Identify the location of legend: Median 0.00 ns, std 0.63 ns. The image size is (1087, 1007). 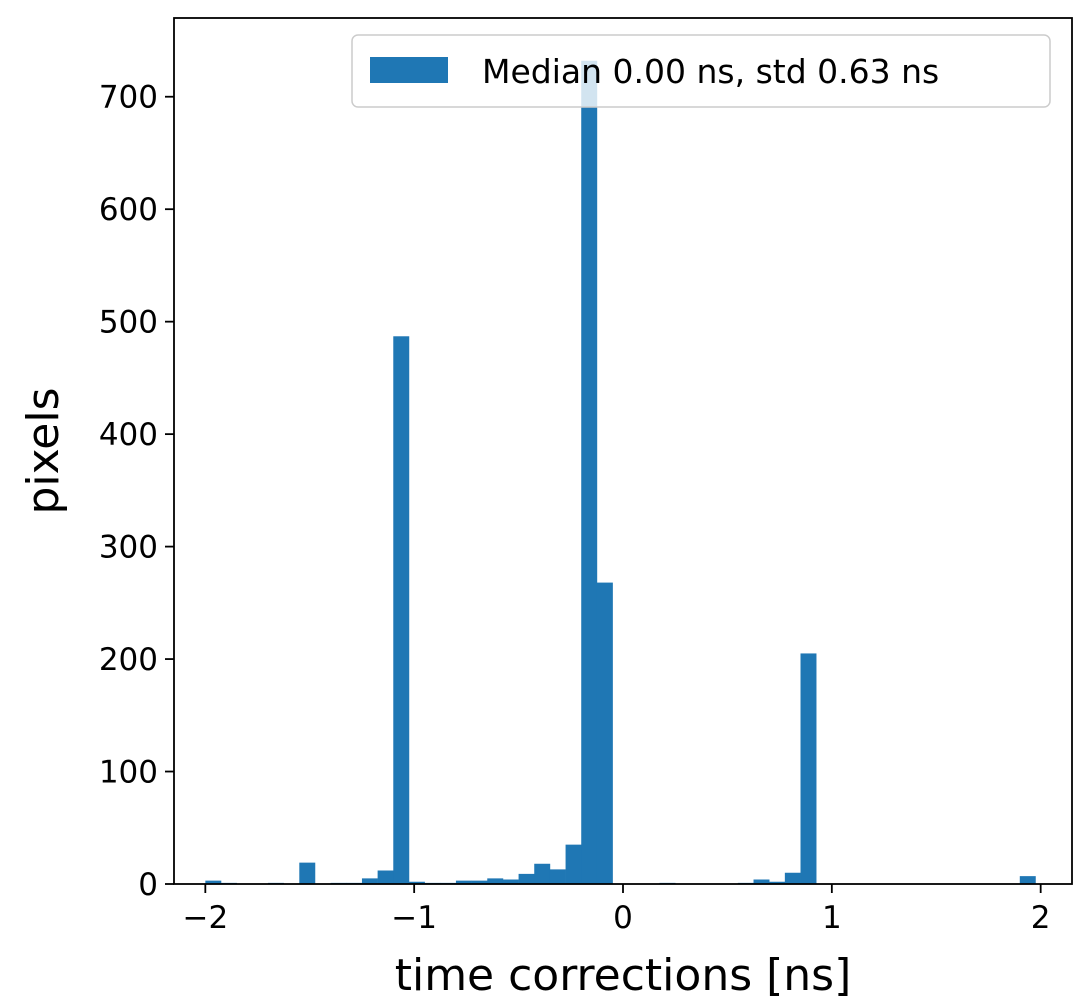
(701, 71).